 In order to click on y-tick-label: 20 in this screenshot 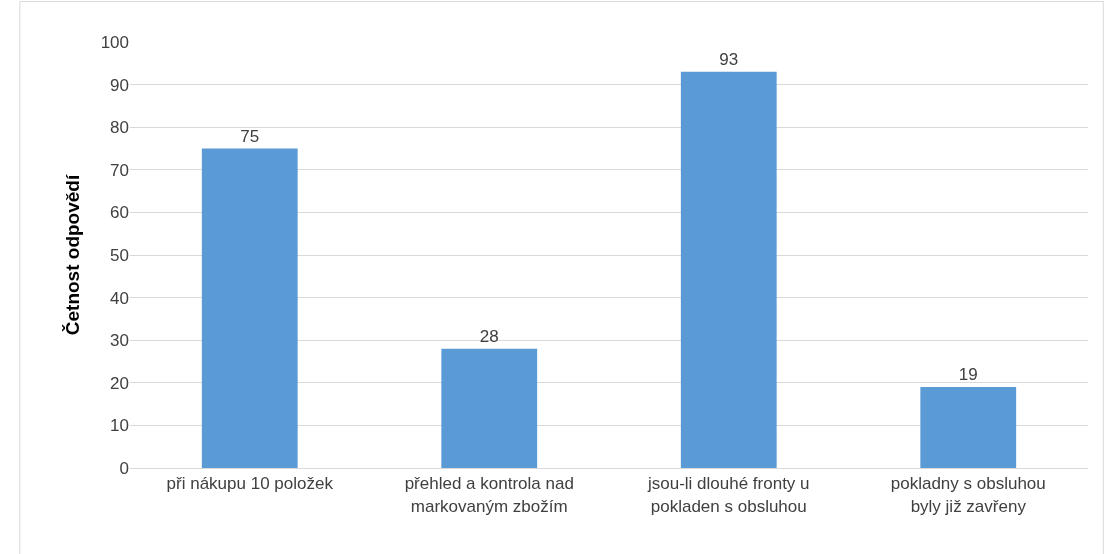, I will do `click(119, 383)`.